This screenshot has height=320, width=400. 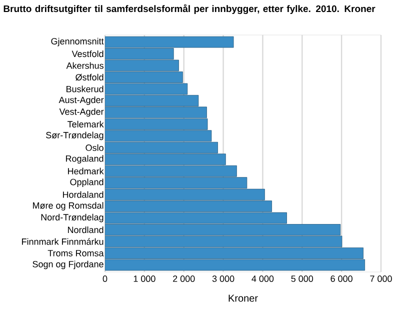 What do you see at coordinates (76, 253) in the screenshot?
I see `y-tick-label: Troms Romsa` at bounding box center [76, 253].